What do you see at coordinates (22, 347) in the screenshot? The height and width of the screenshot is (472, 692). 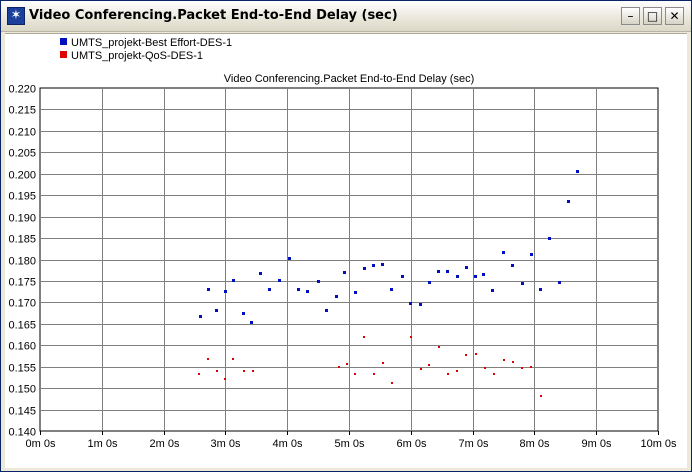 I see `y-tick-label: 0.160` at bounding box center [22, 347].